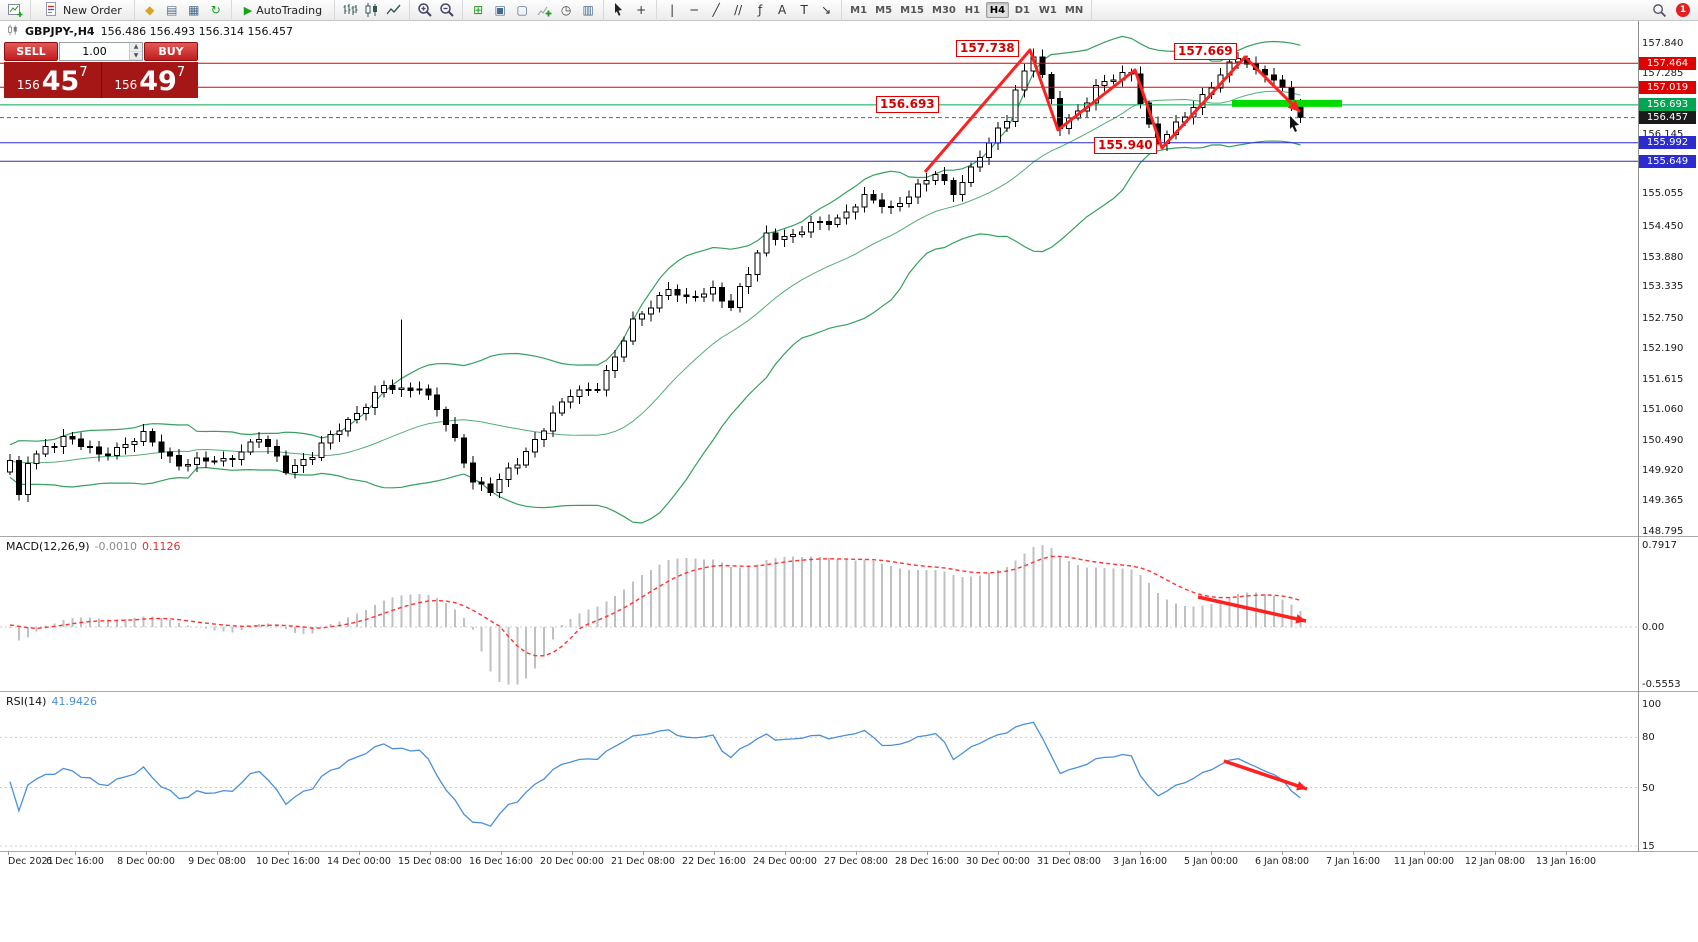 This screenshot has width=1698, height=942. What do you see at coordinates (804, 10) in the screenshot?
I see `text-label-icon: T` at bounding box center [804, 10].